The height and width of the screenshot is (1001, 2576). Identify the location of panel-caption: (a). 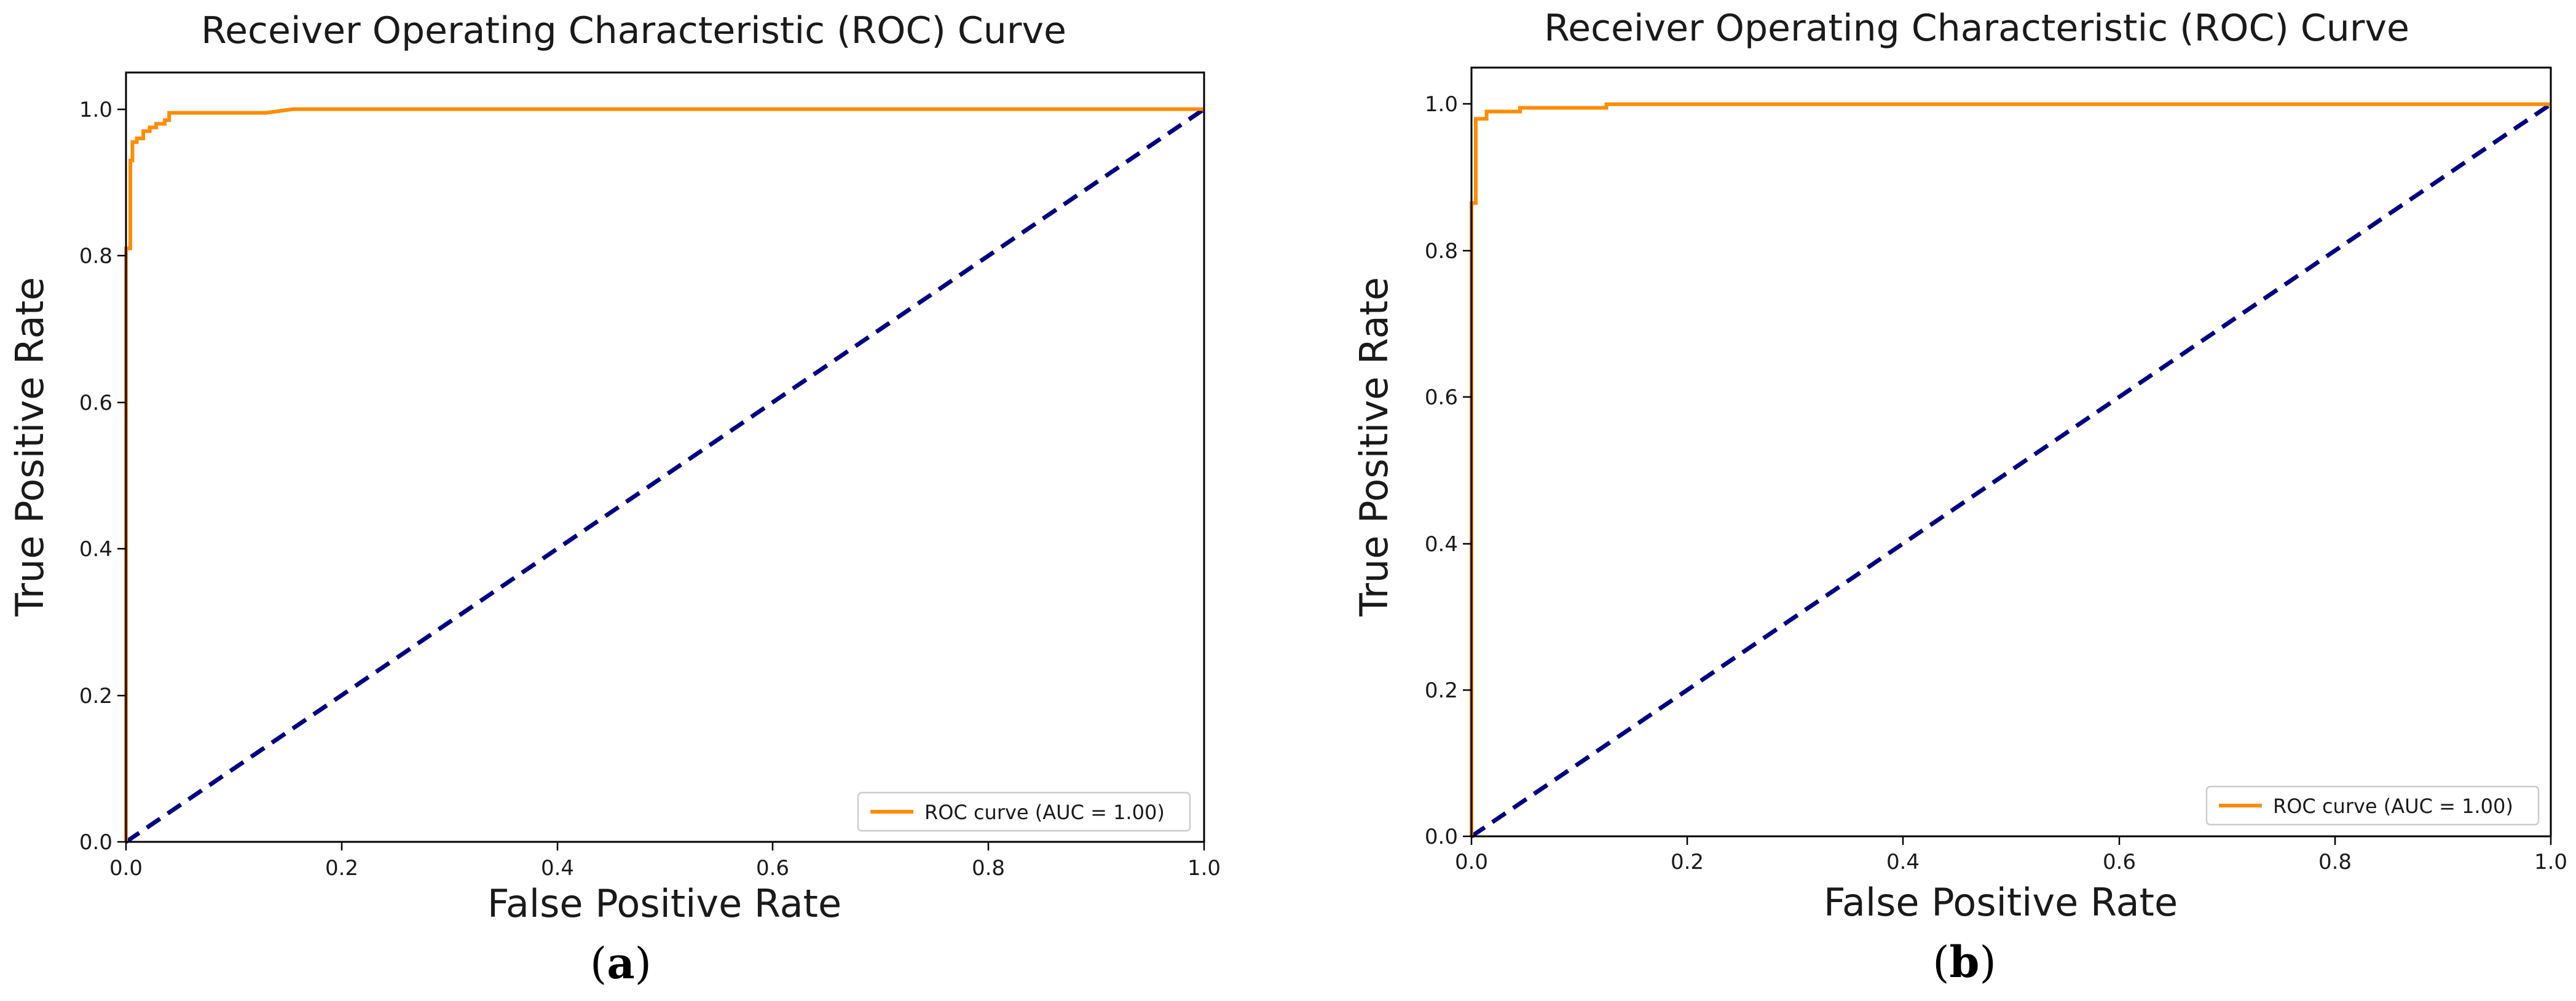
(621, 963).